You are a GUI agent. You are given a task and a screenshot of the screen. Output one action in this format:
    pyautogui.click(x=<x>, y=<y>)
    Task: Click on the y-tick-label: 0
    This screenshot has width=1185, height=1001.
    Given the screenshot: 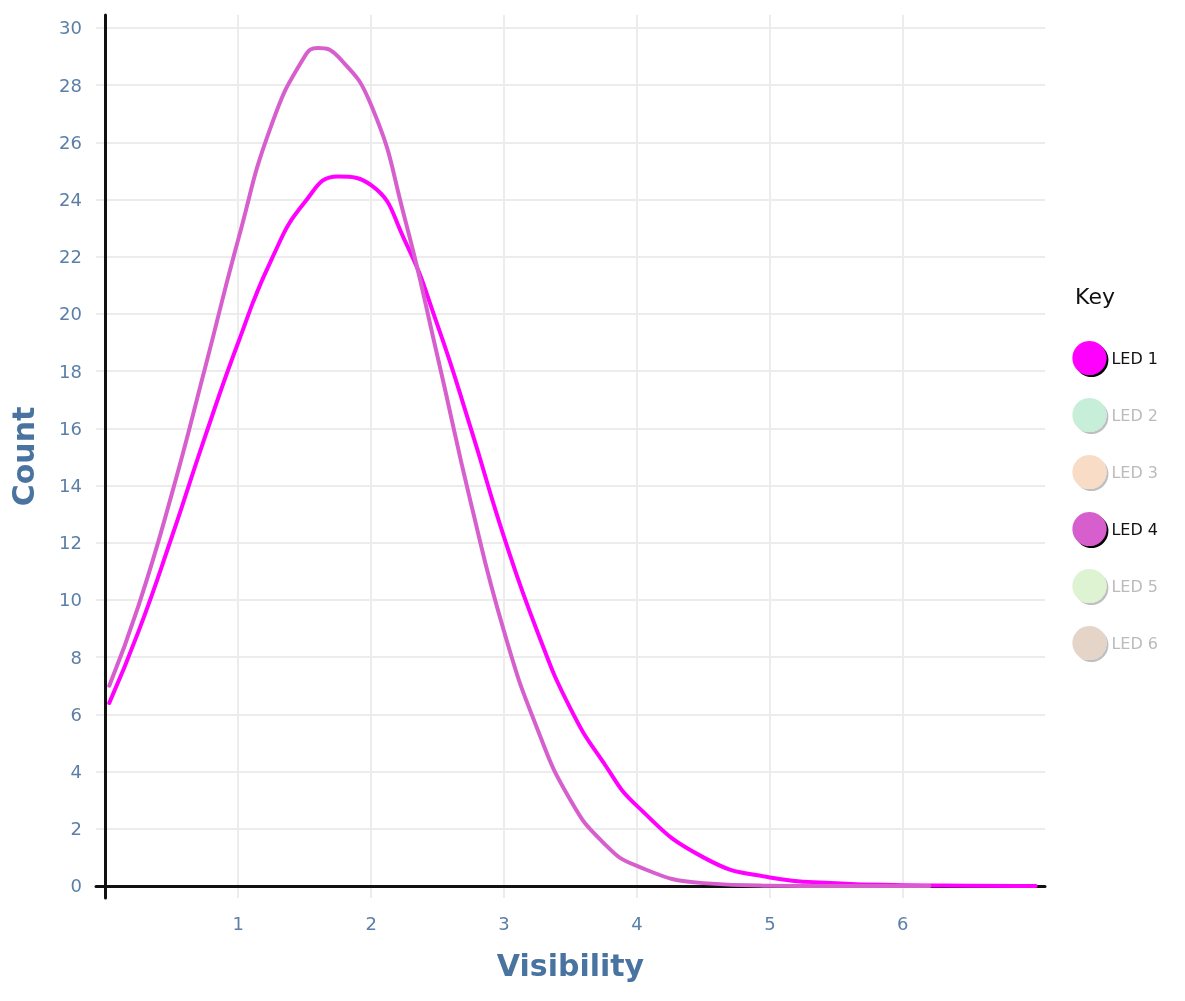 What is the action you would take?
    pyautogui.click(x=76, y=886)
    